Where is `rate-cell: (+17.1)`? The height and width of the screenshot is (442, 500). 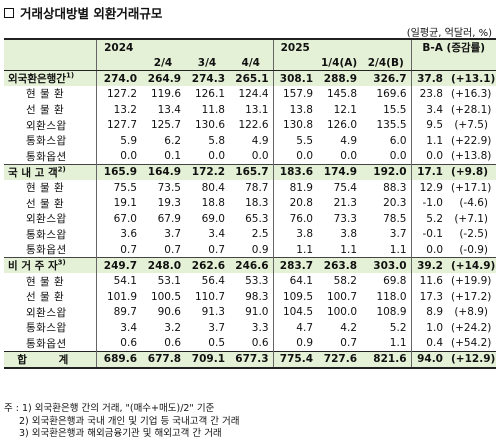 rate-cell: (+17.1) is located at coordinates (471, 187).